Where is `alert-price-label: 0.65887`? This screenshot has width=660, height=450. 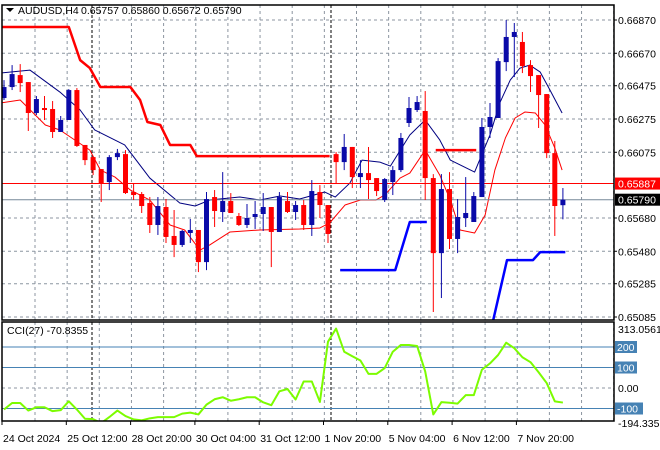 alert-price-label: 0.65887 is located at coordinates (637, 185).